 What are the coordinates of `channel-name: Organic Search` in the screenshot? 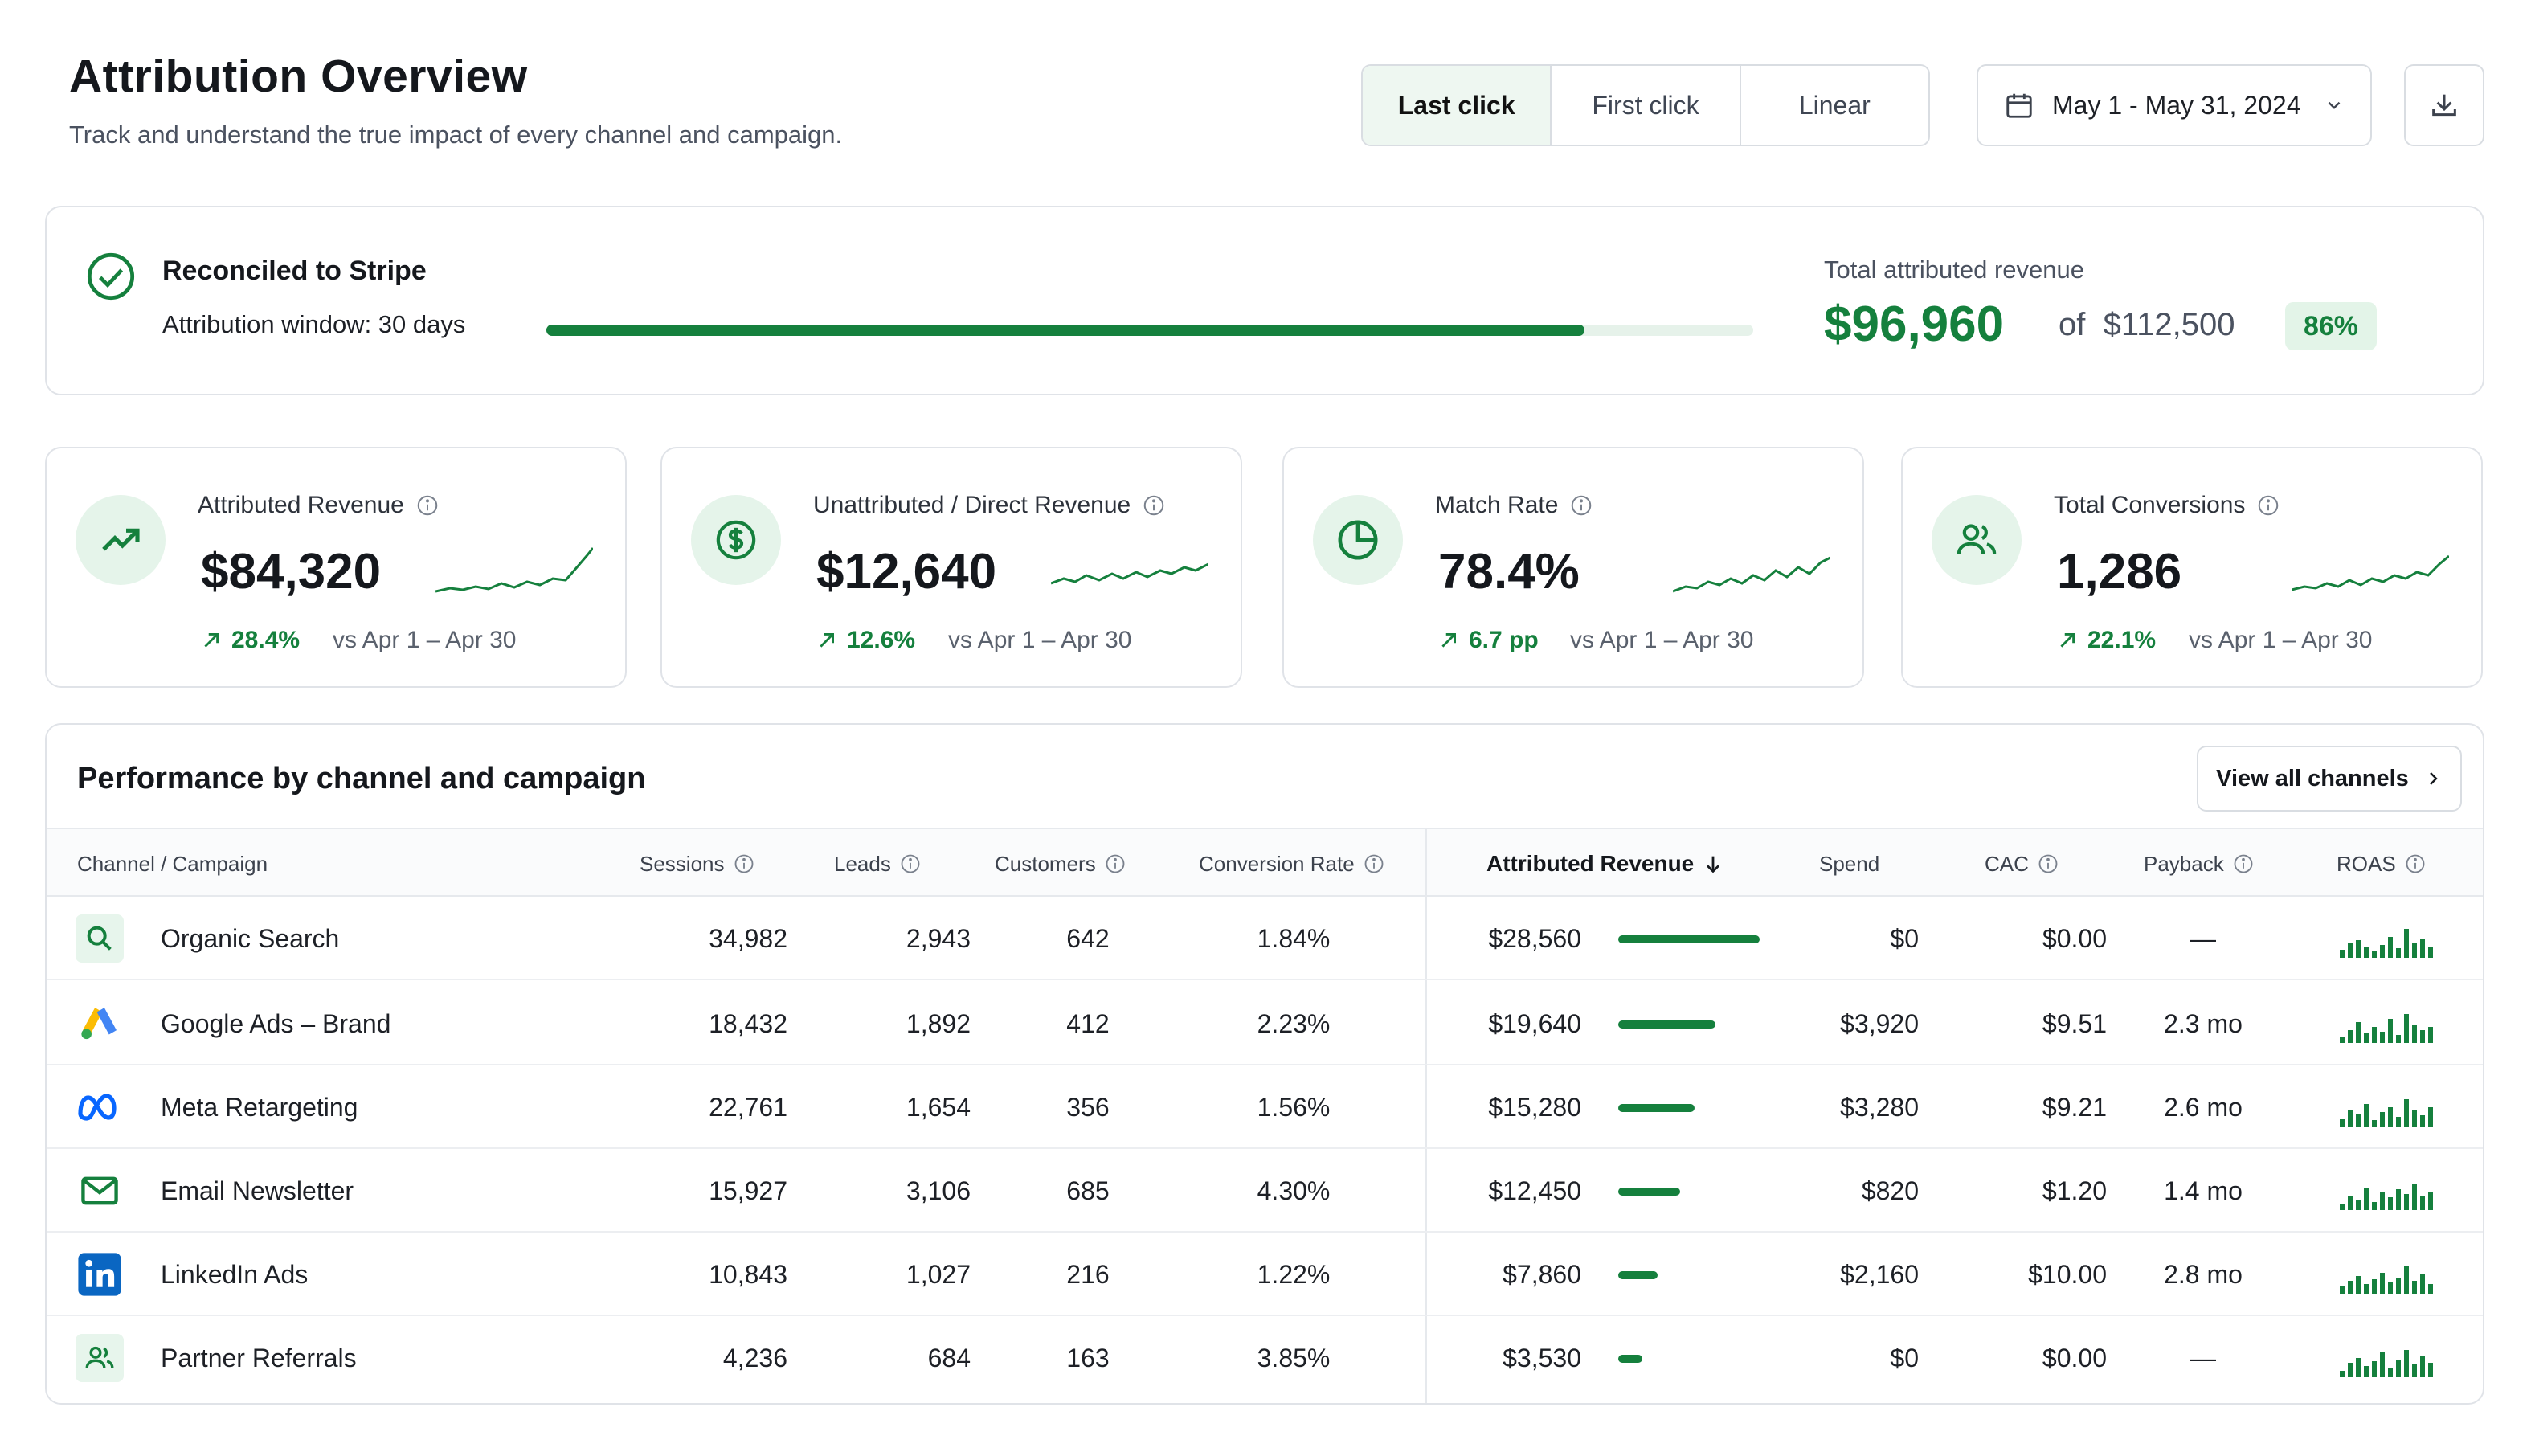 It's located at (250, 938).